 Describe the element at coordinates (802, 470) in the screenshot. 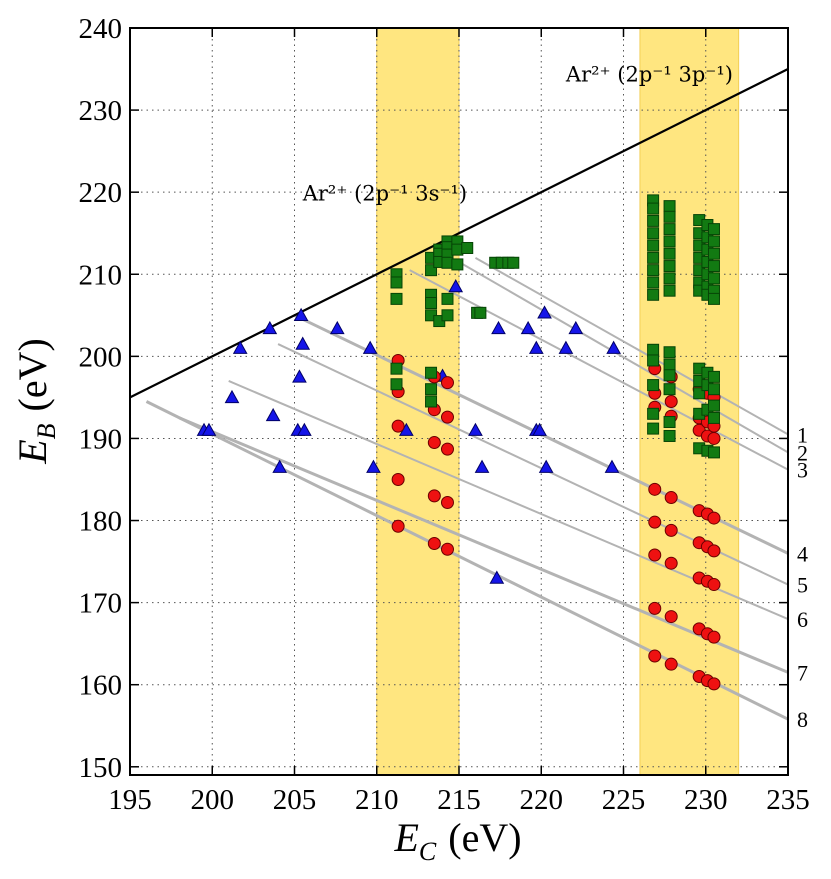

I see `energy-line-label-3: 3` at that location.